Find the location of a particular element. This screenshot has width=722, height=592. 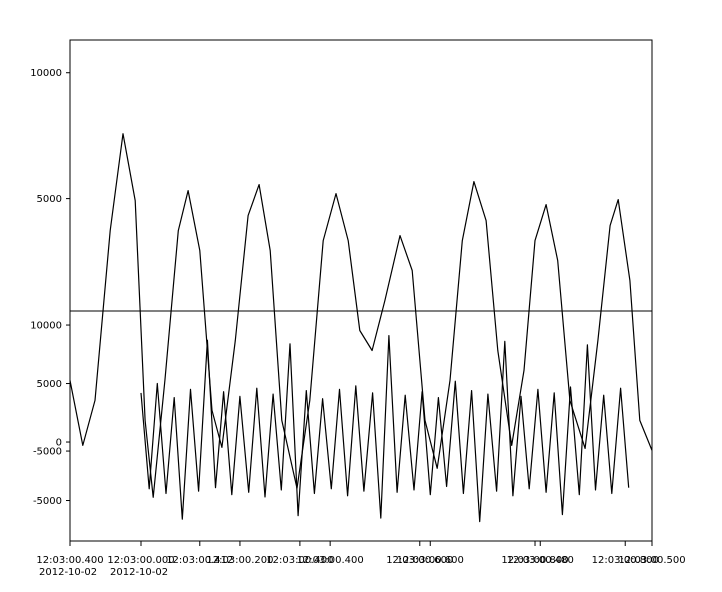

x-tick-label: 12:03:00.200 is located at coordinates (239, 560).